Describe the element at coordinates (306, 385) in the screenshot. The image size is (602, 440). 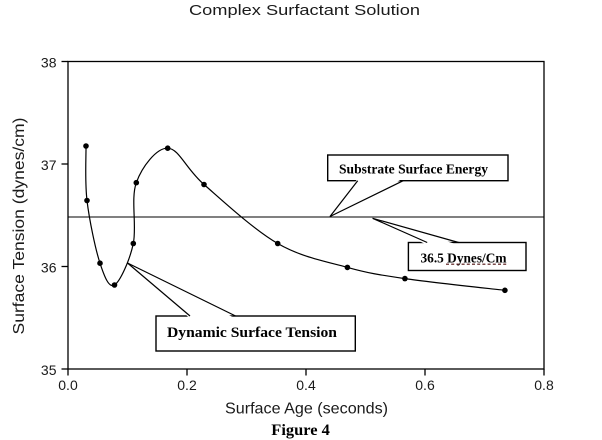
I see `svg-text: 0.4` at that location.